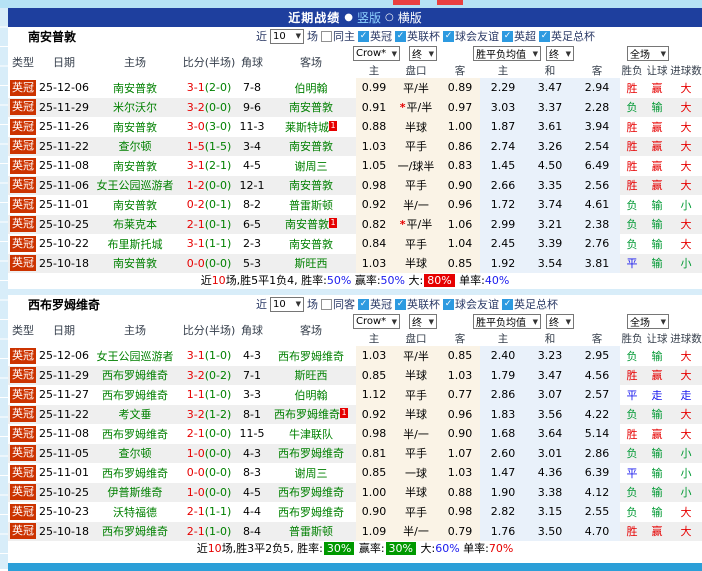 Image resolution: width=702 pixels, height=571 pixels. Describe the element at coordinates (195, 453) in the screenshot. I see `final-score: 1-0` at that location.